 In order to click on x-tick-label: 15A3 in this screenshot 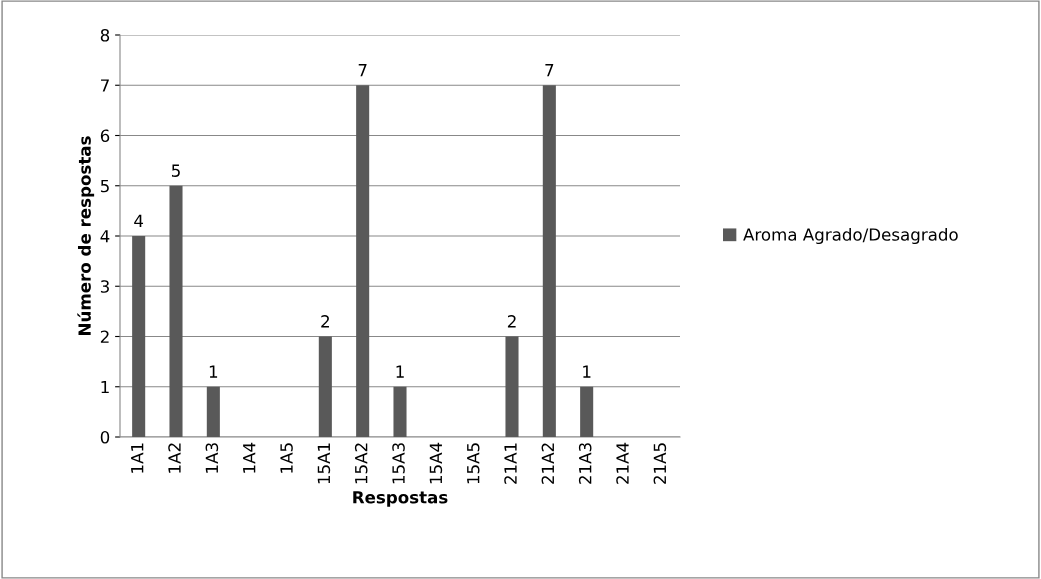, I will do `click(398, 463)`.